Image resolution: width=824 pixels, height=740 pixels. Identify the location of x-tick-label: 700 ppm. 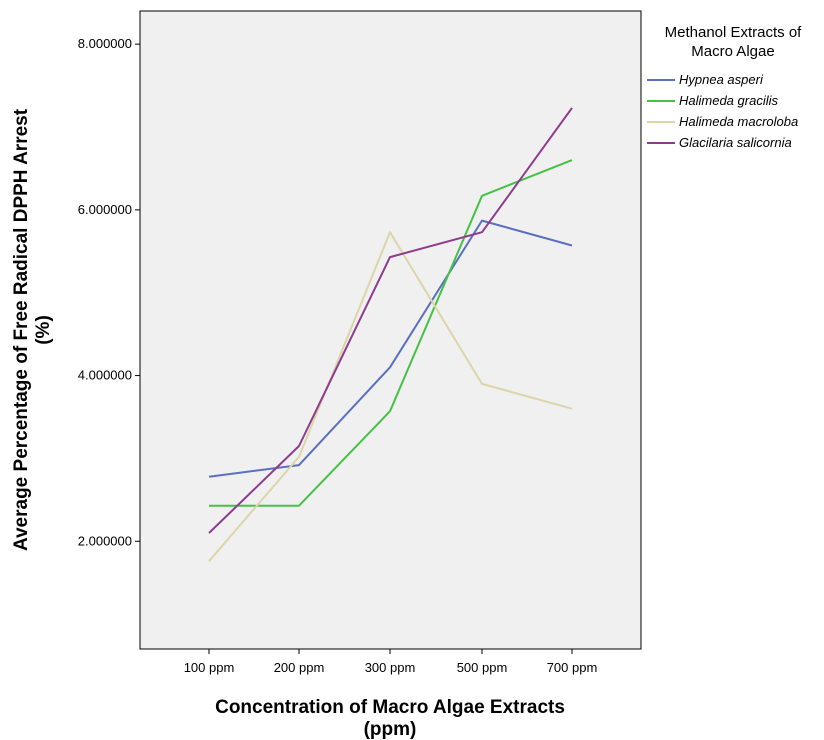
(572, 667).